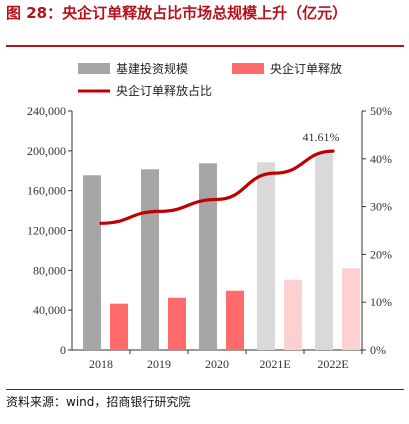  I want to click on y-left-tick-label: 40,000, so click(49, 310).